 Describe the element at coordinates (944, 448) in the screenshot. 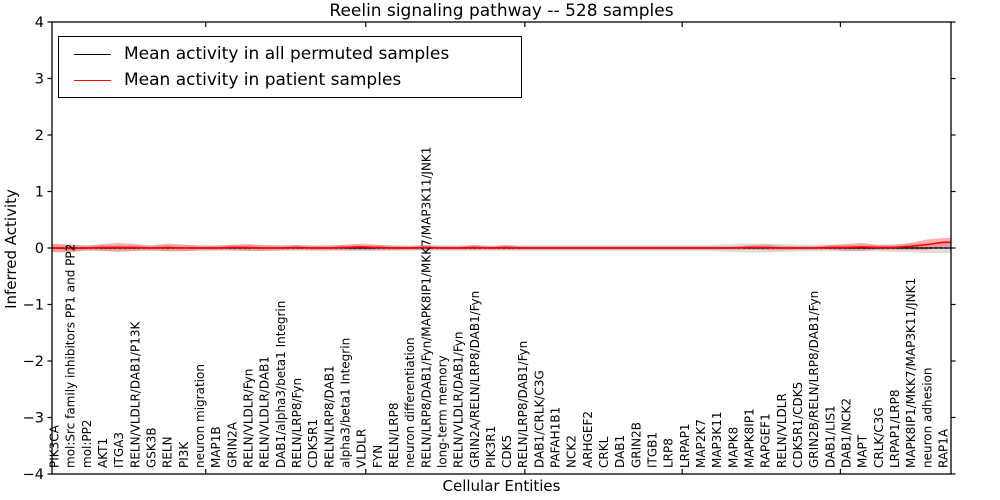

I see `x-tick-label: RAP1A` at that location.